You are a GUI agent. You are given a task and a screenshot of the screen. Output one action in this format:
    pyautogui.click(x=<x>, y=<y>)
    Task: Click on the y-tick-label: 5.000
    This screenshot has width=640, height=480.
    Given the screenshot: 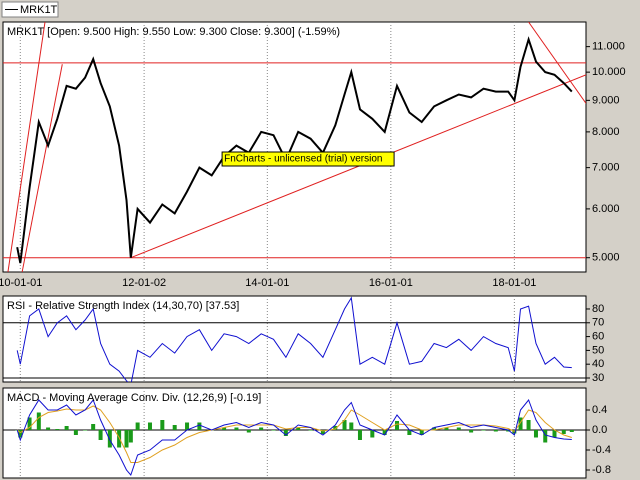 What is the action you would take?
    pyautogui.click(x=606, y=258)
    